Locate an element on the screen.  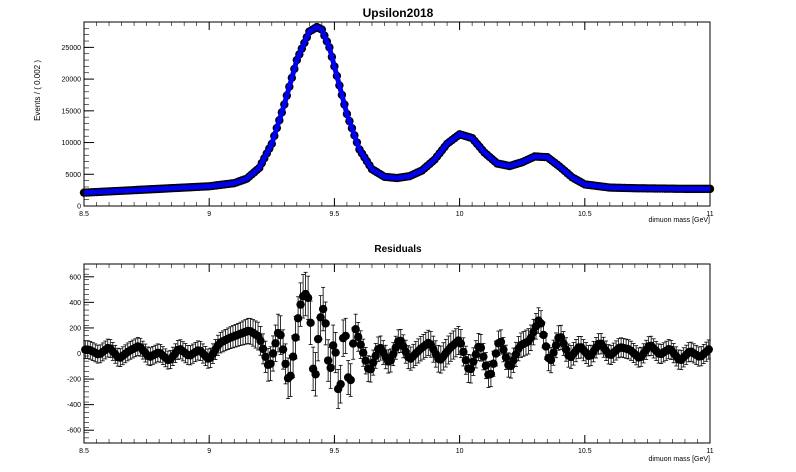
main-y-axis-label: Events / ( 0.002 ) is located at coordinates (37, 90).